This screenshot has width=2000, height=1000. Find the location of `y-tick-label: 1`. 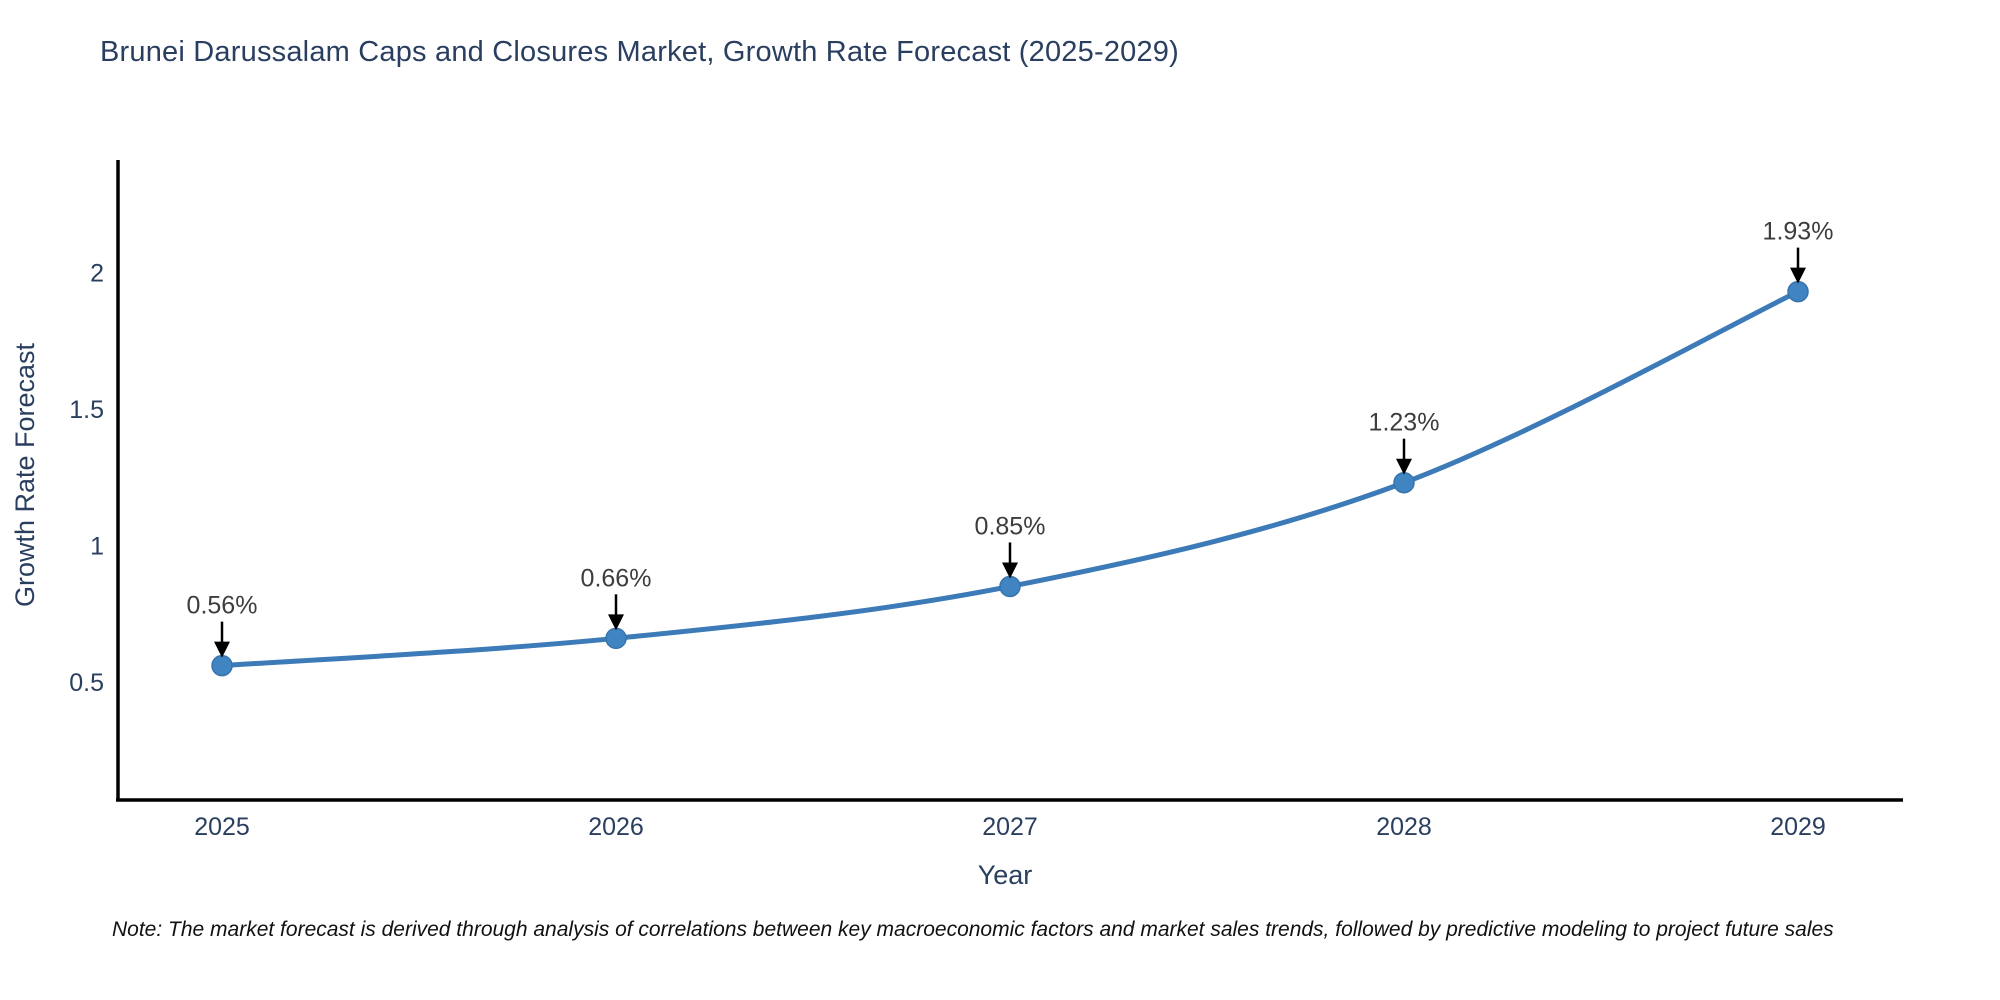

y-tick-label: 1 is located at coordinates (97, 547).